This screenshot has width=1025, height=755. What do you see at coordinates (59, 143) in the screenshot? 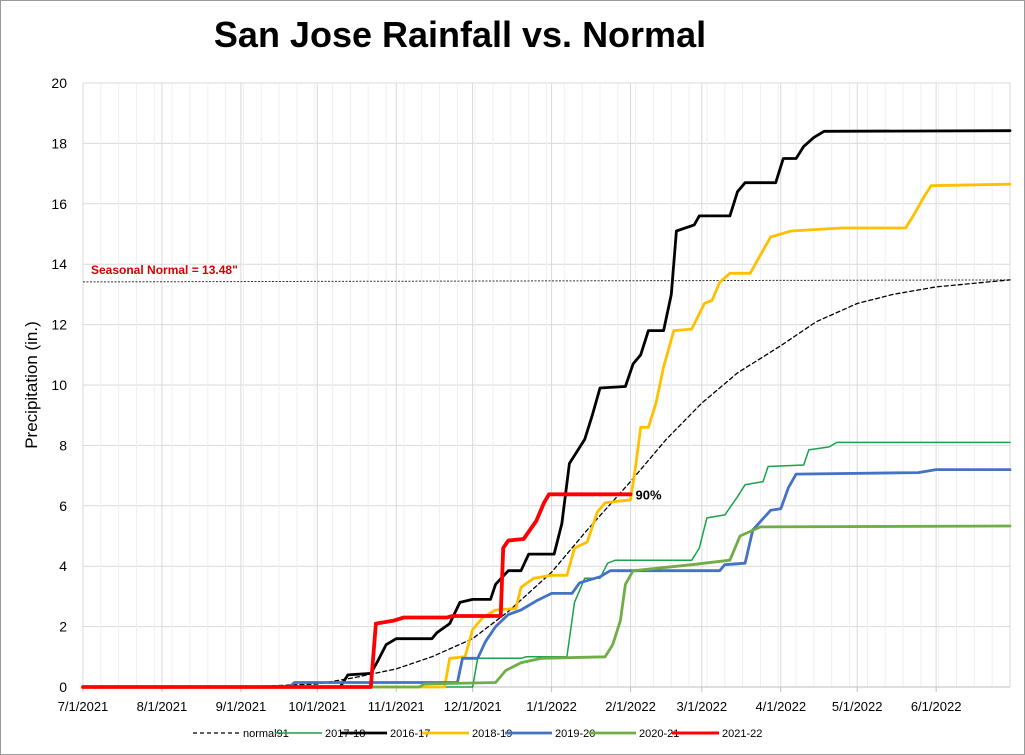
I see `y-tick-label: 18` at bounding box center [59, 143].